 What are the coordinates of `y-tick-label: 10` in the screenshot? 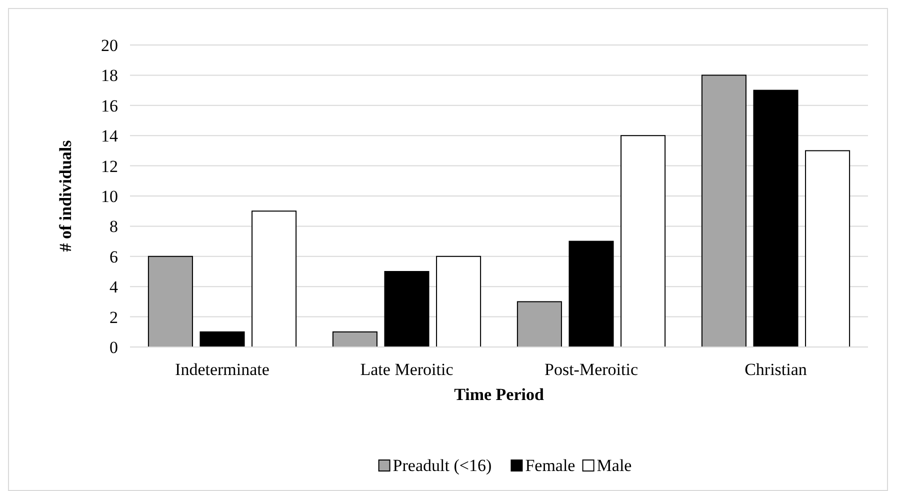 It's located at (109, 196).